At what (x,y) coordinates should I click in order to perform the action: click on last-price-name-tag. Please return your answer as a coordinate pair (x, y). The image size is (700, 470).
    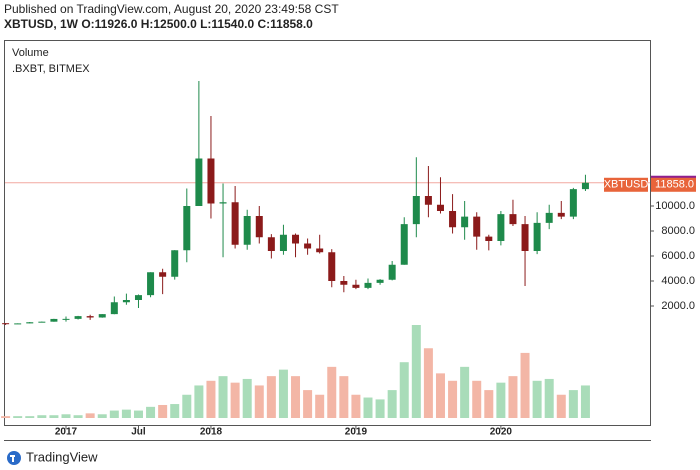
    Looking at the image, I should click on (626, 184).